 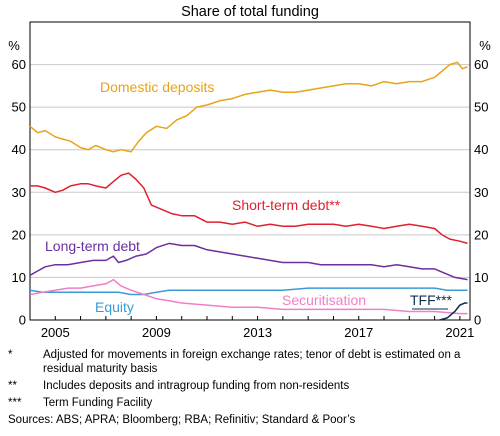 I want to click on series-line-tff, so click(x=453, y=311).